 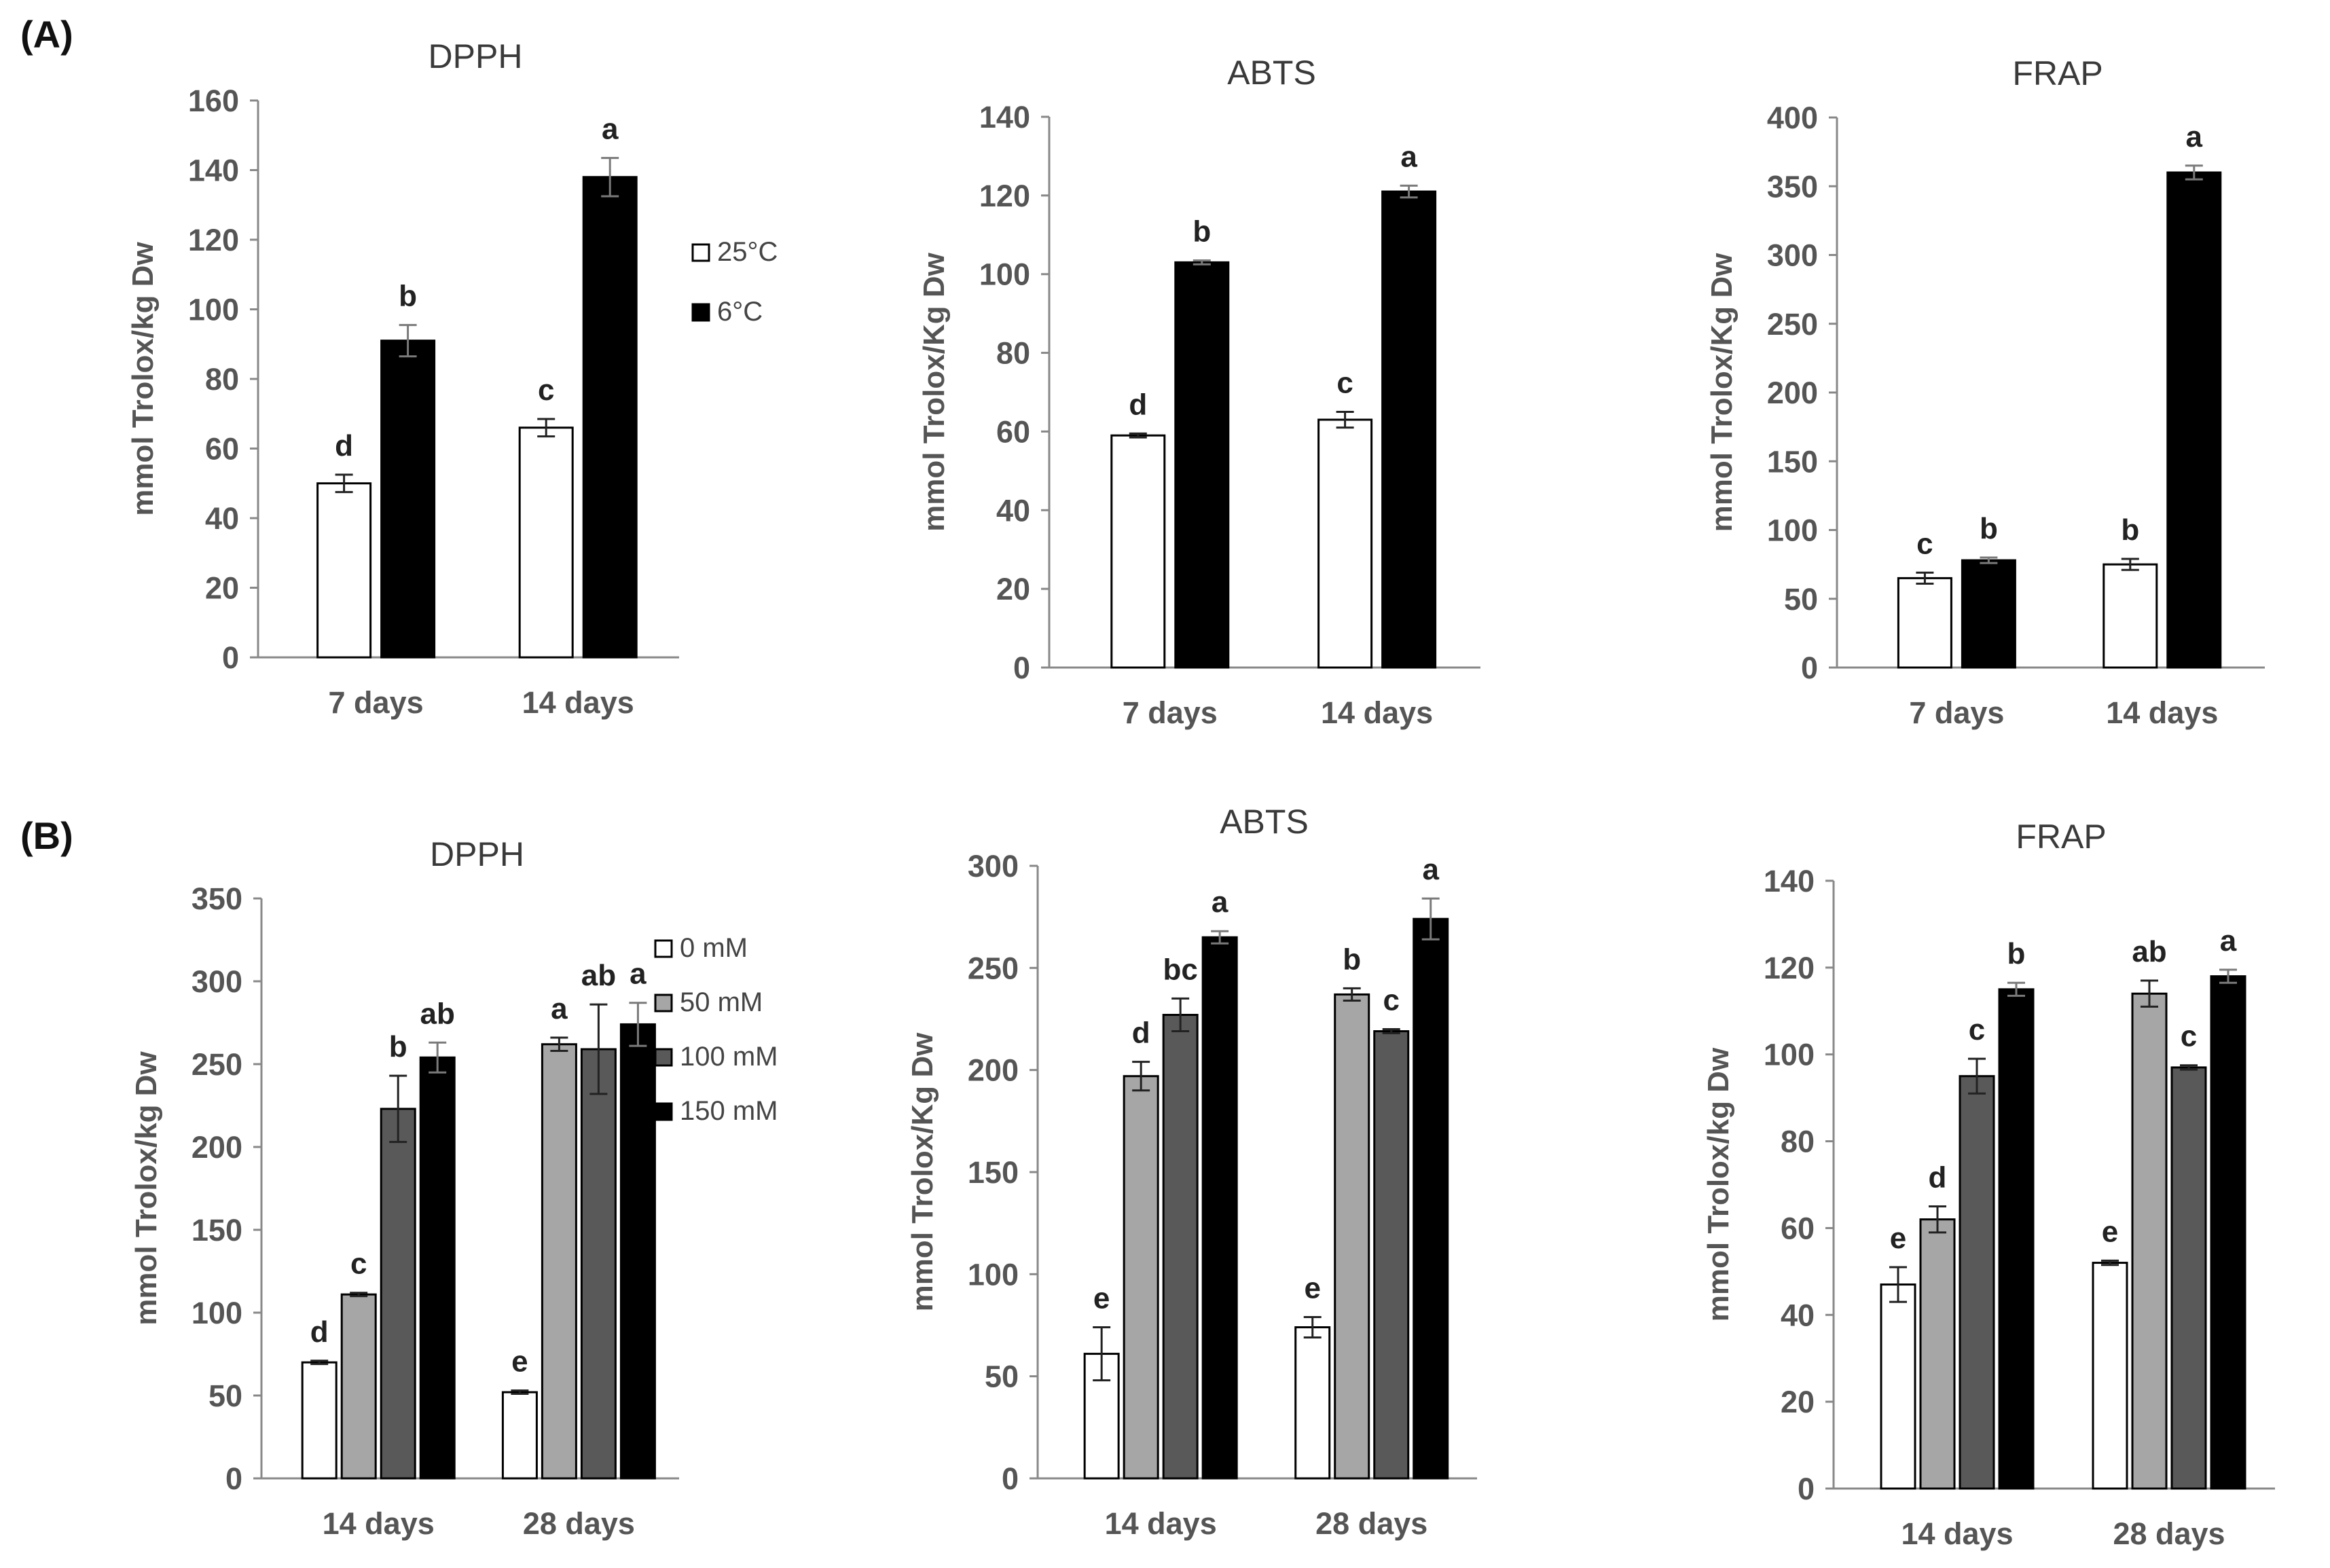 I want to click on b-dpph-y-tick-label: 300, so click(x=217, y=981).